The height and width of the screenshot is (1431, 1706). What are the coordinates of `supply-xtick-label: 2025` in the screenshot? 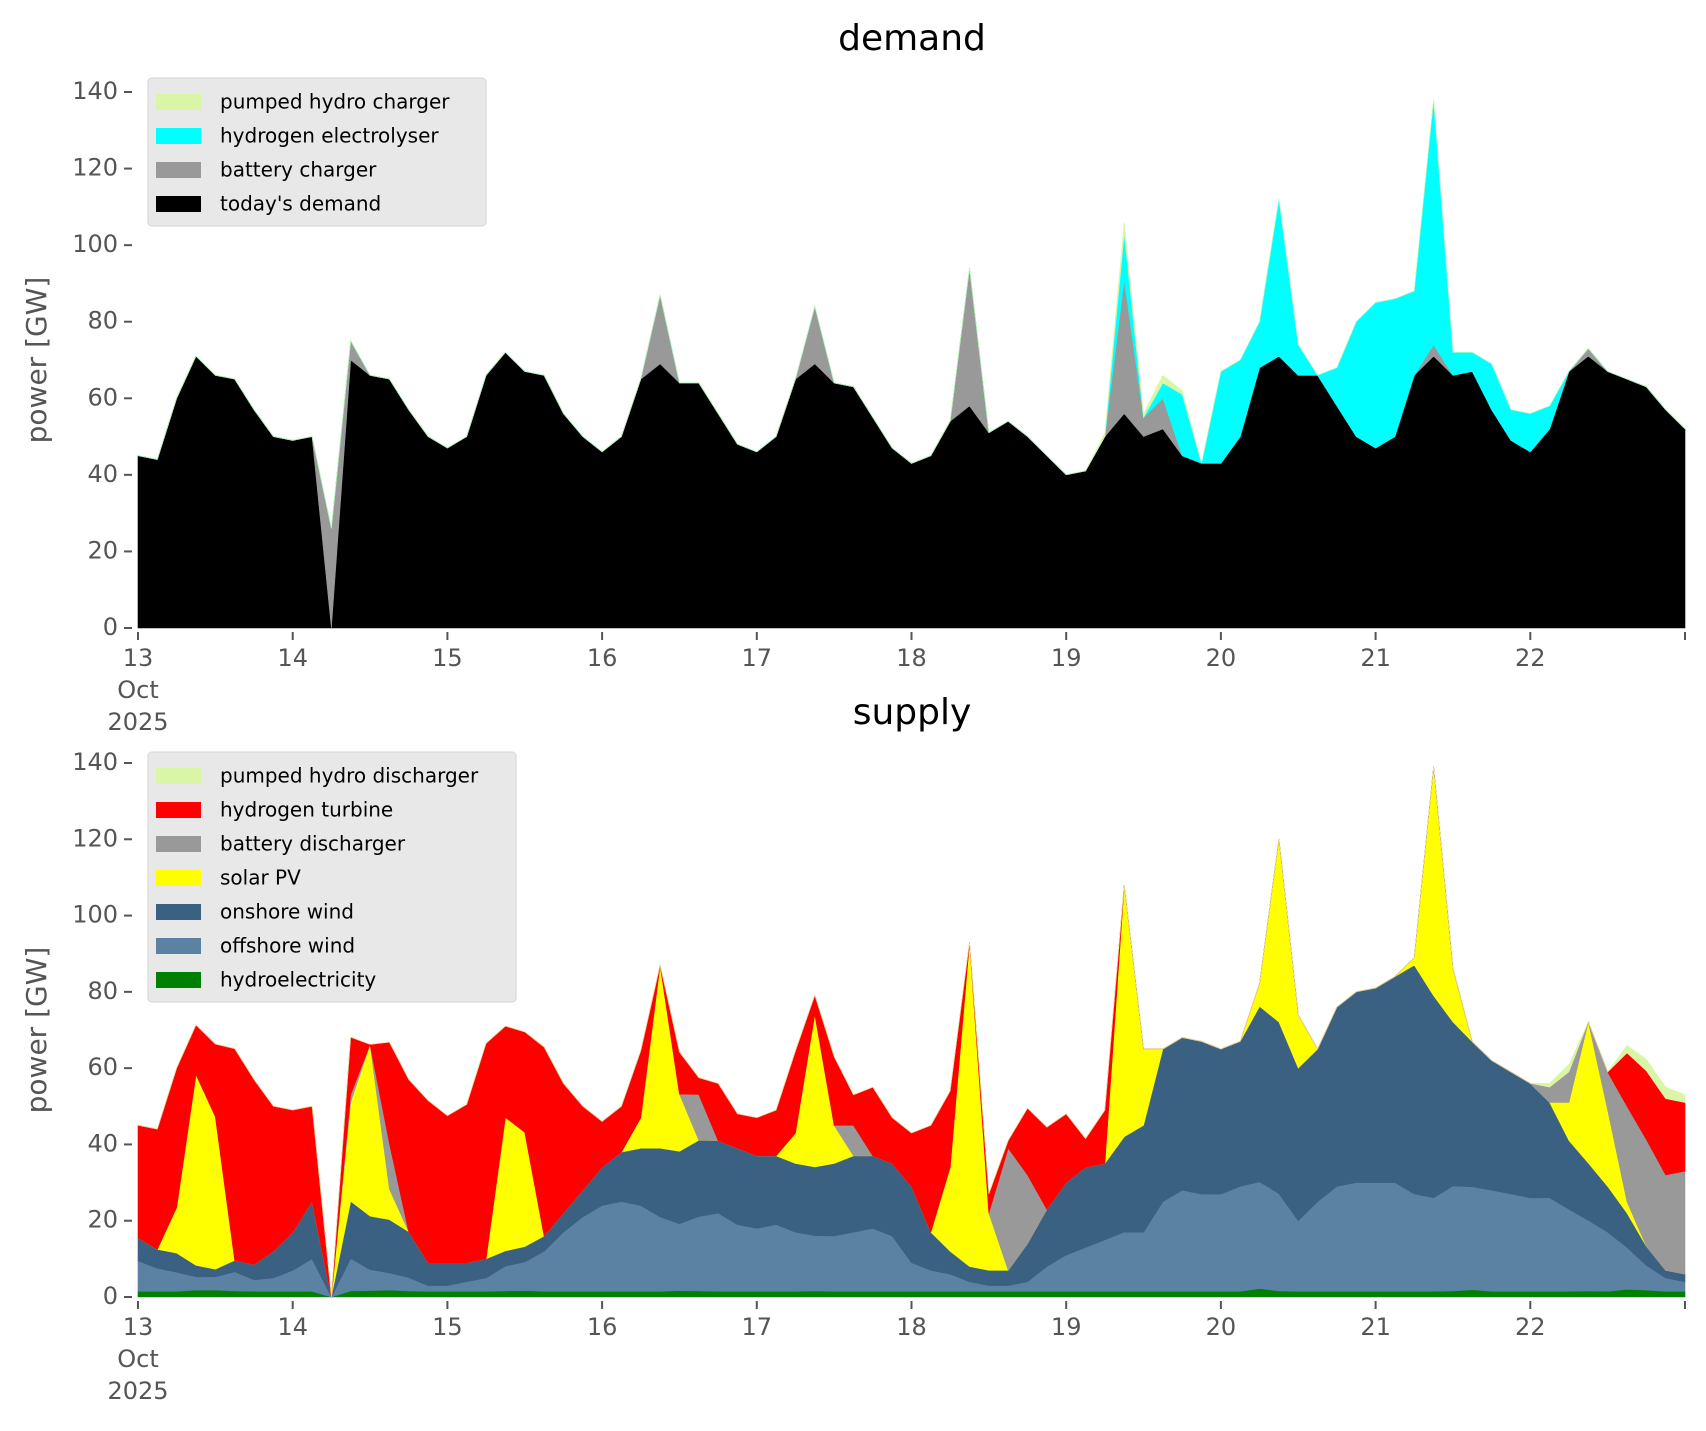 It's located at (137, 1391).